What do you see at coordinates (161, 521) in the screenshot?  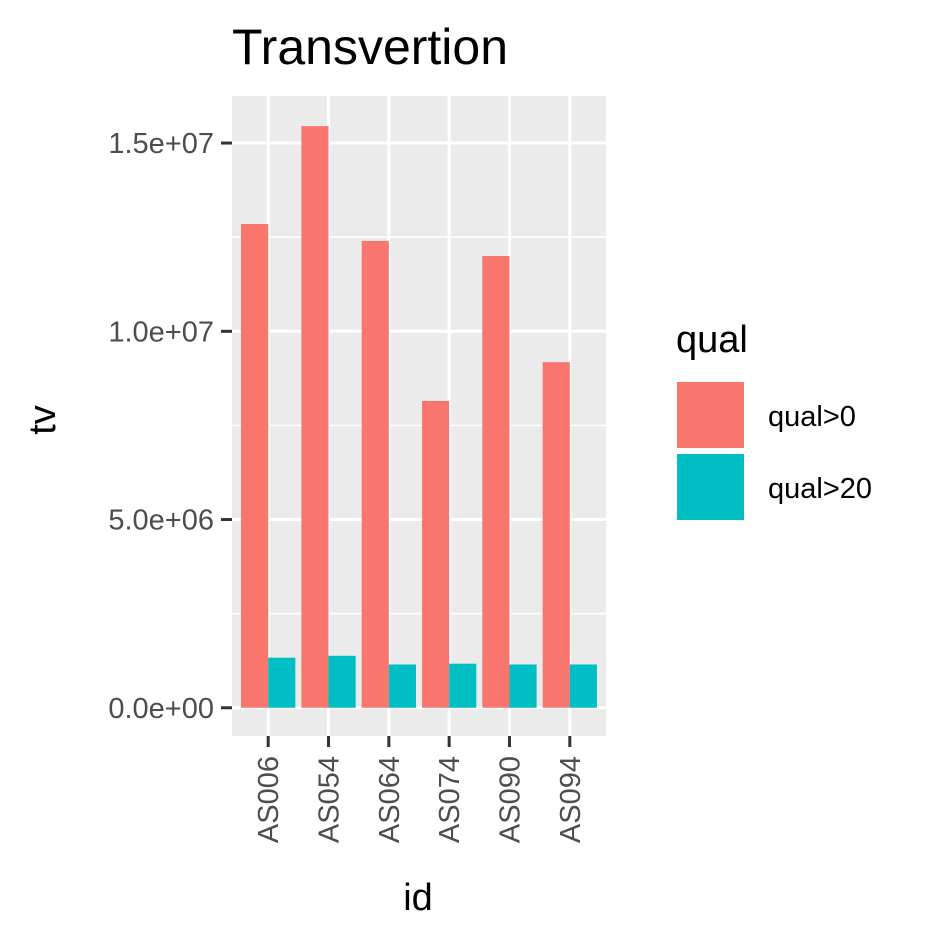 I see `y-tick-label: 5.0e+06` at bounding box center [161, 521].